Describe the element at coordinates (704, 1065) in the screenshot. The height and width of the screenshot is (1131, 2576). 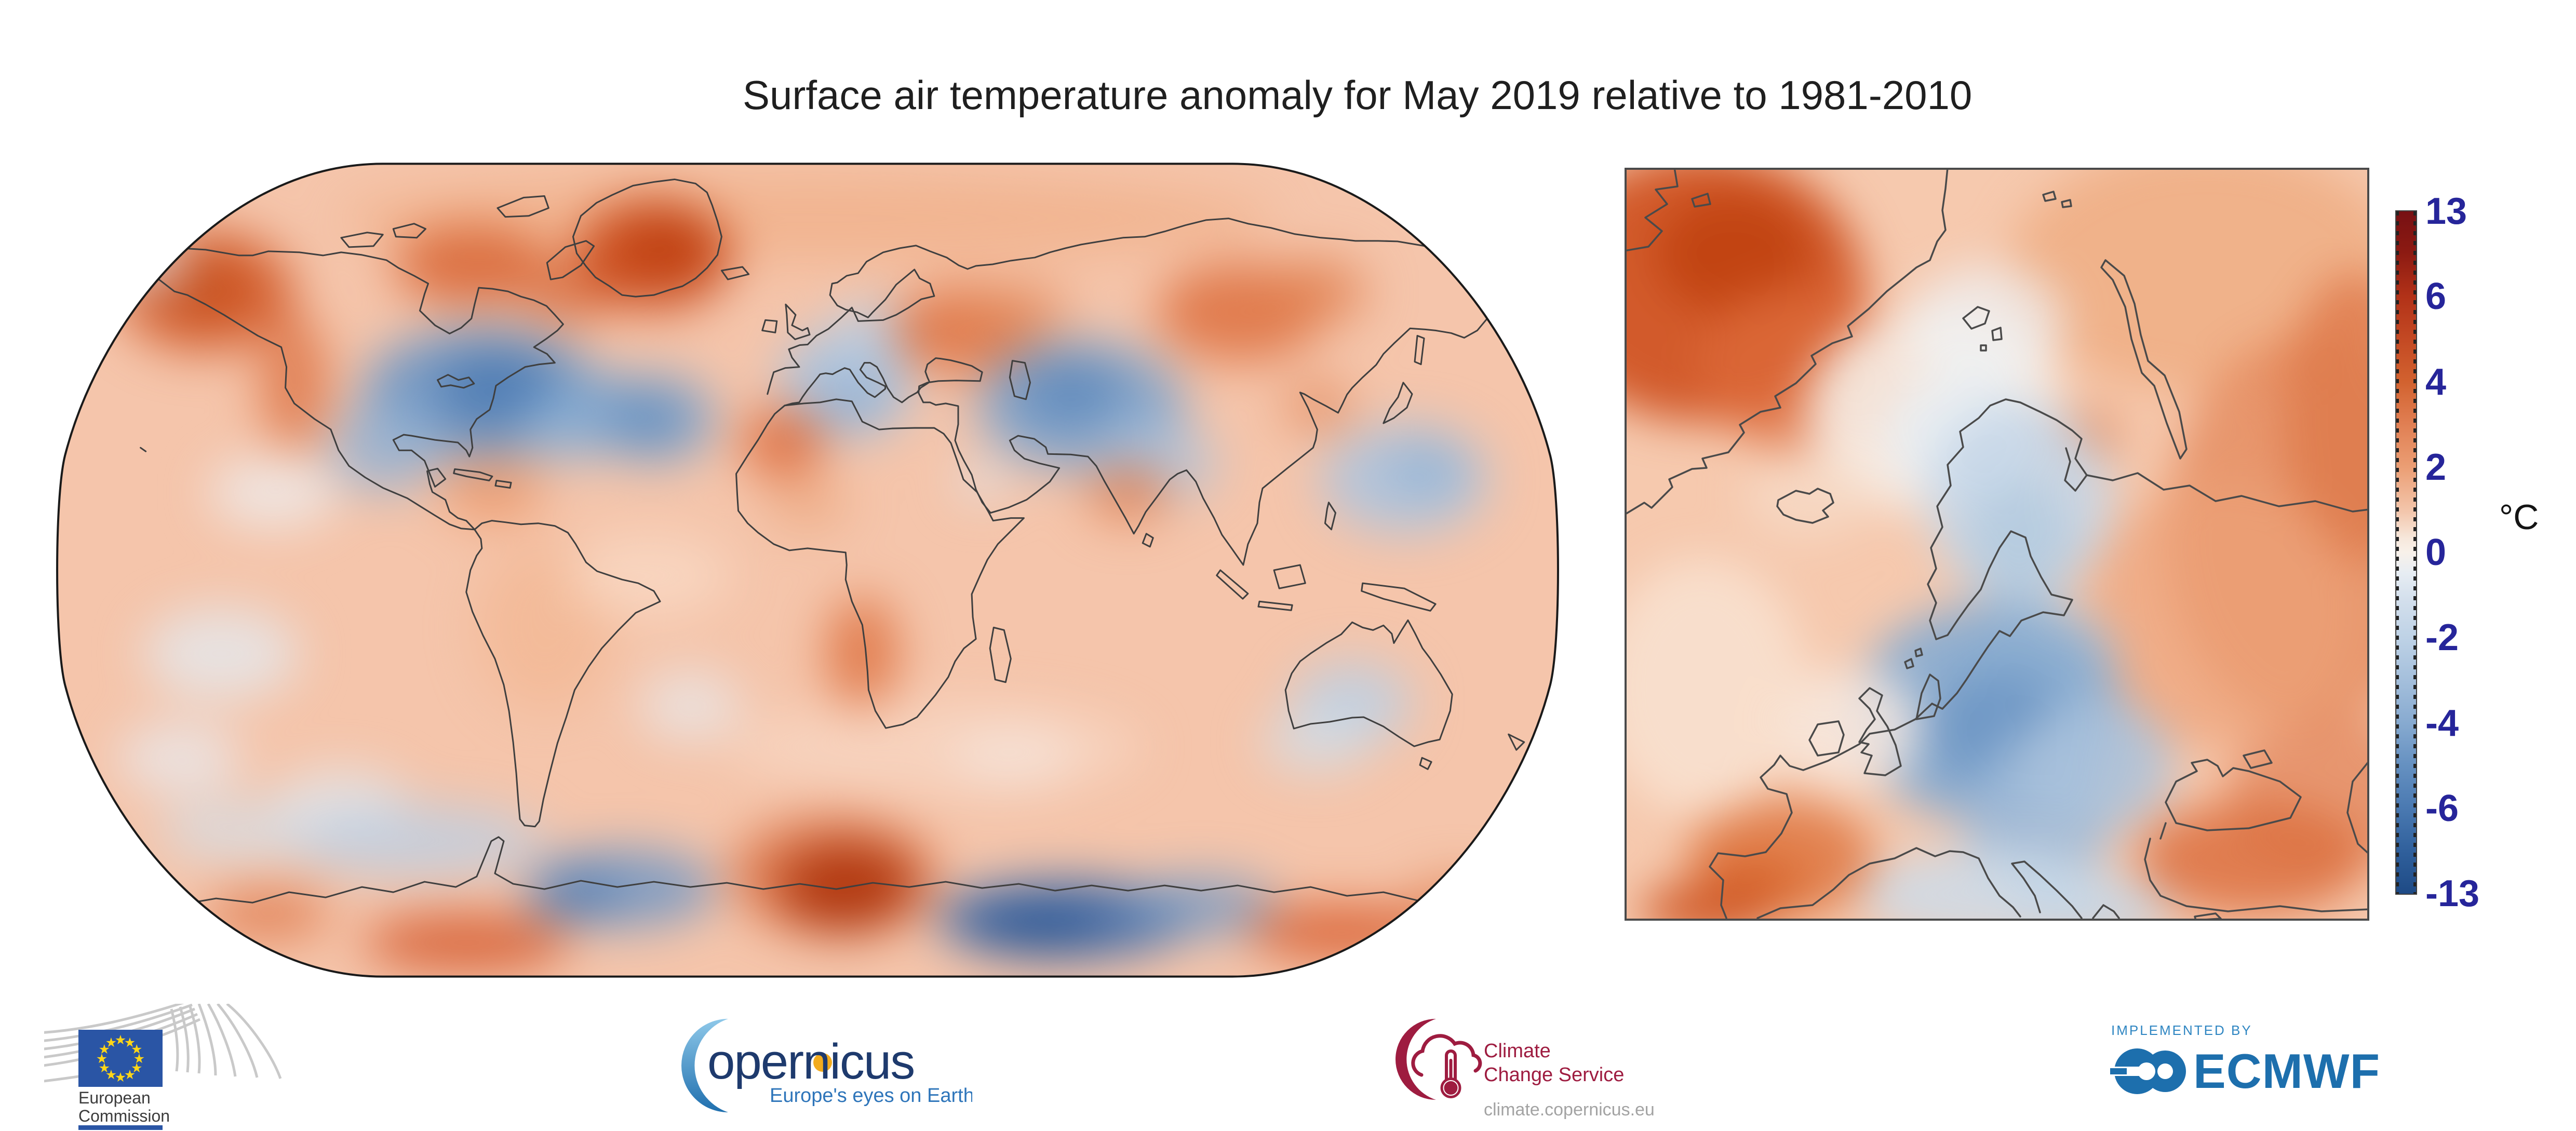
I see `copernicus-crescent-icon` at that location.